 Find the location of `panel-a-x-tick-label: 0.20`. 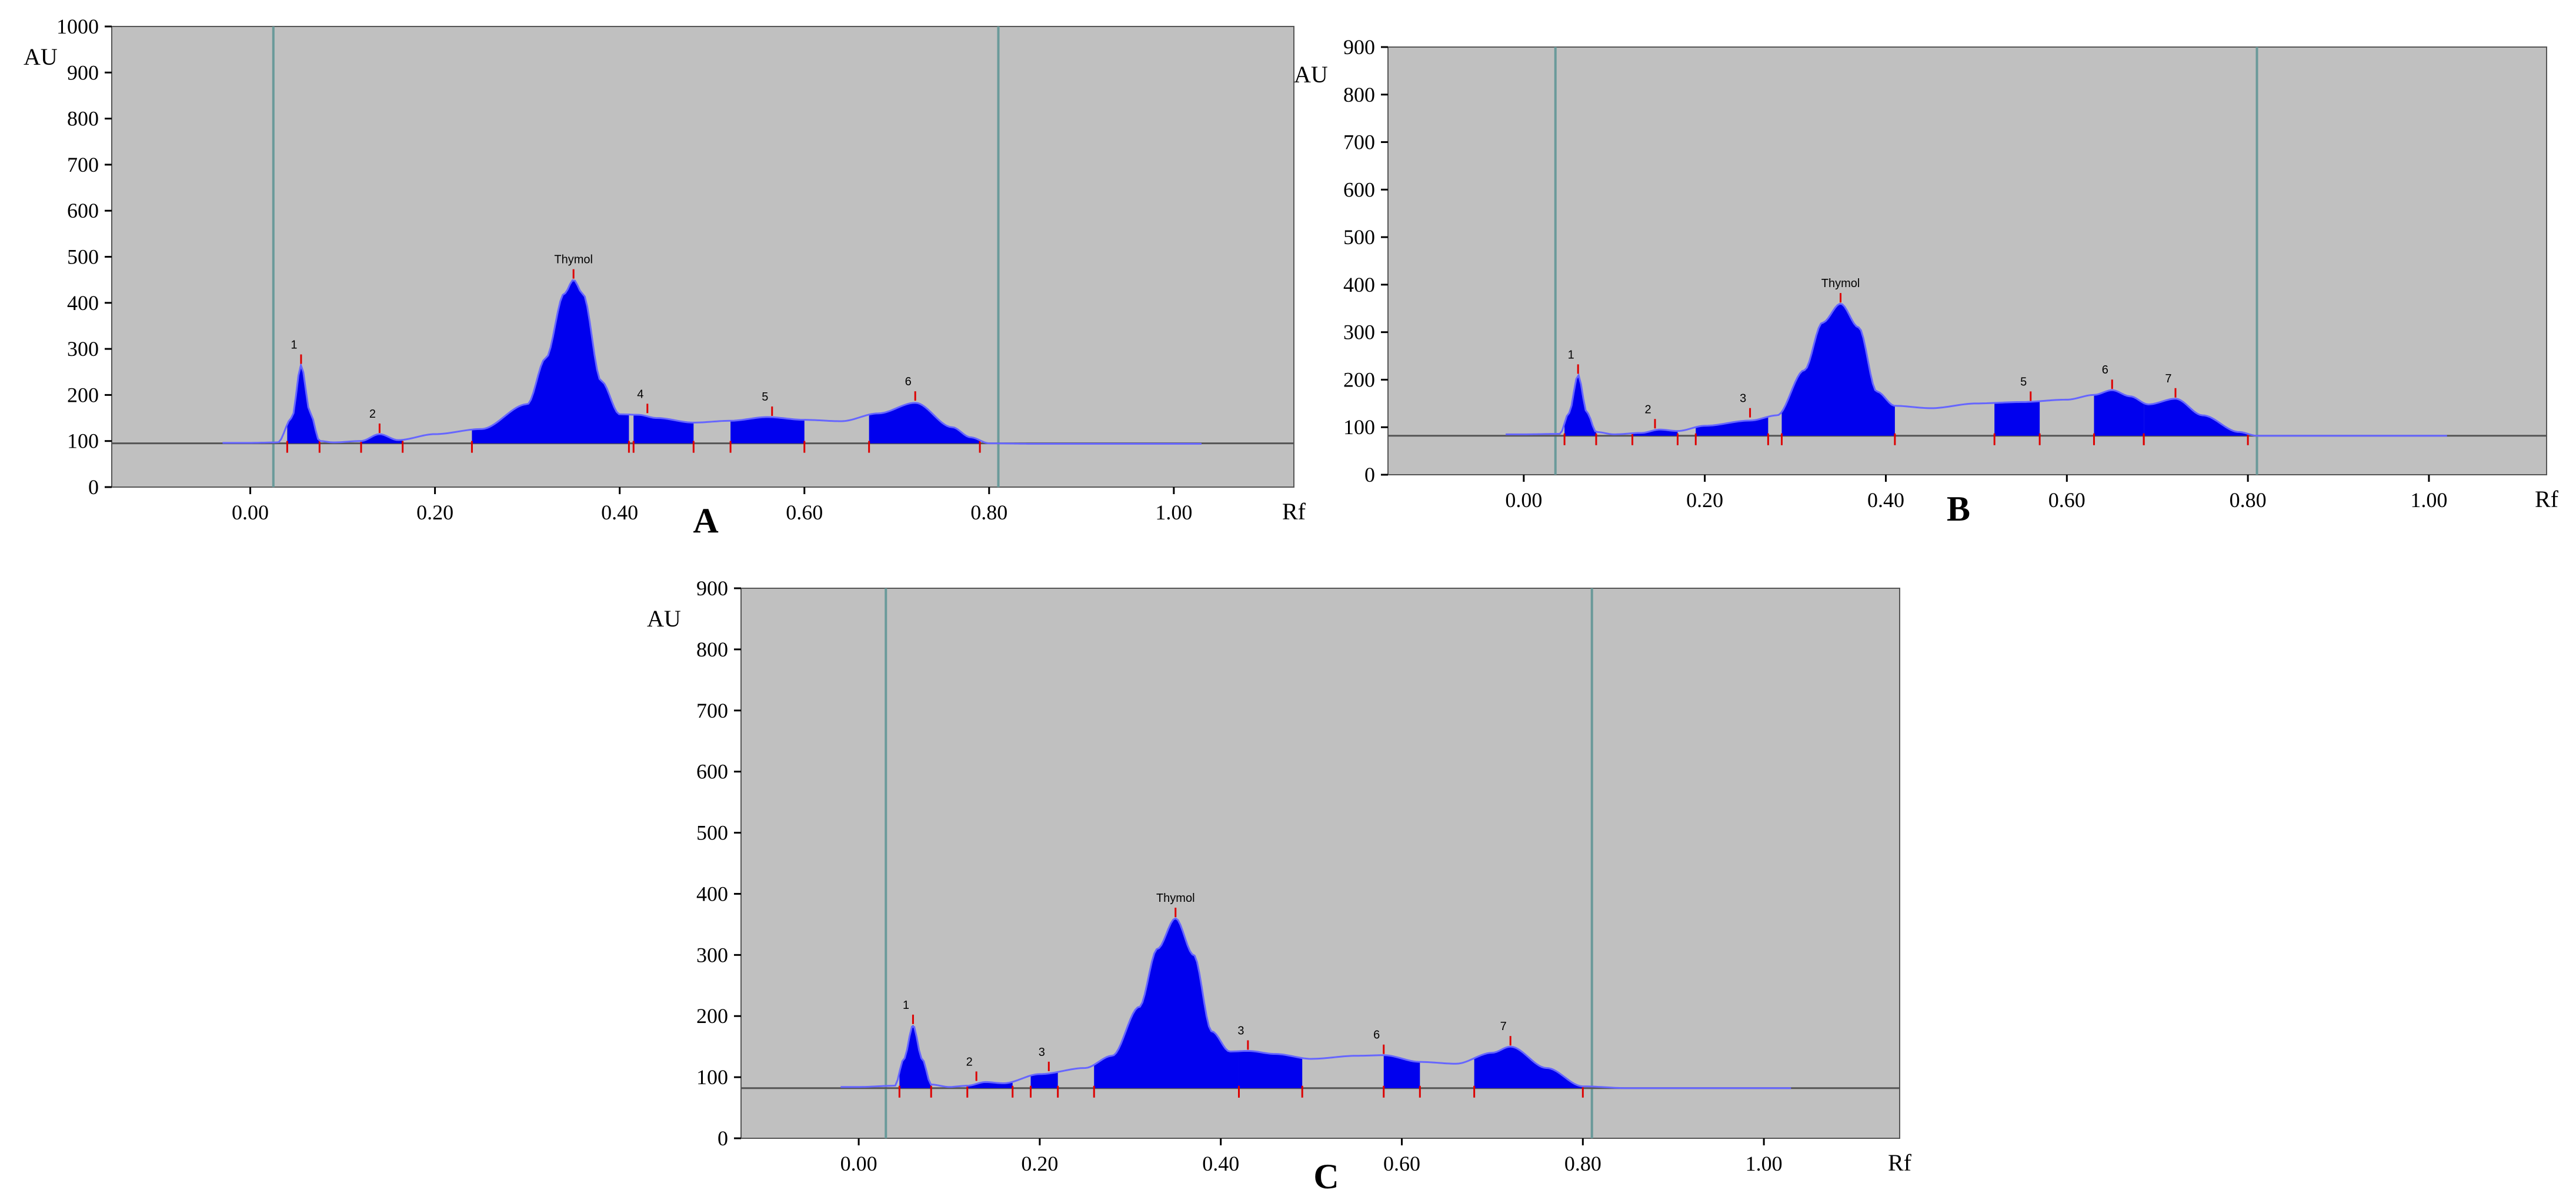

panel-a-x-tick-label: 0.20 is located at coordinates (434, 512).